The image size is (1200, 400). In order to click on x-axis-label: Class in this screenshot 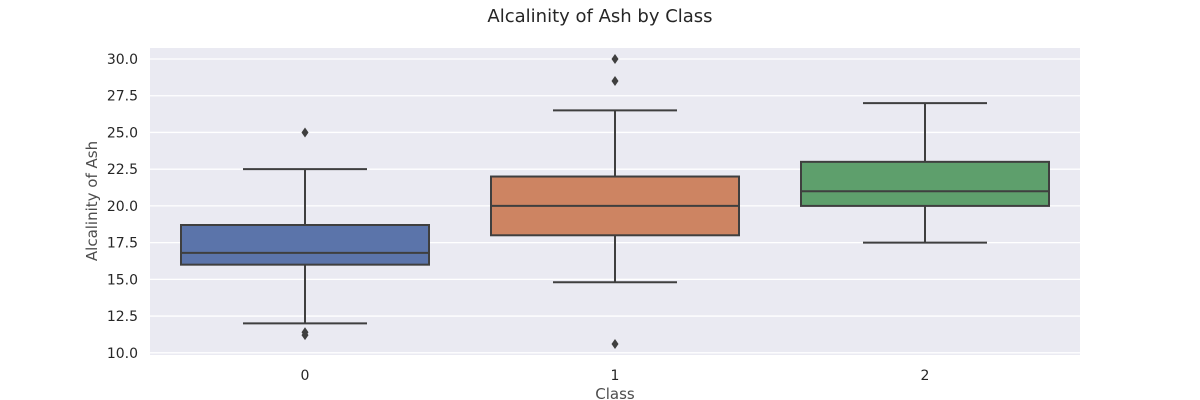, I will do `click(615, 392)`.